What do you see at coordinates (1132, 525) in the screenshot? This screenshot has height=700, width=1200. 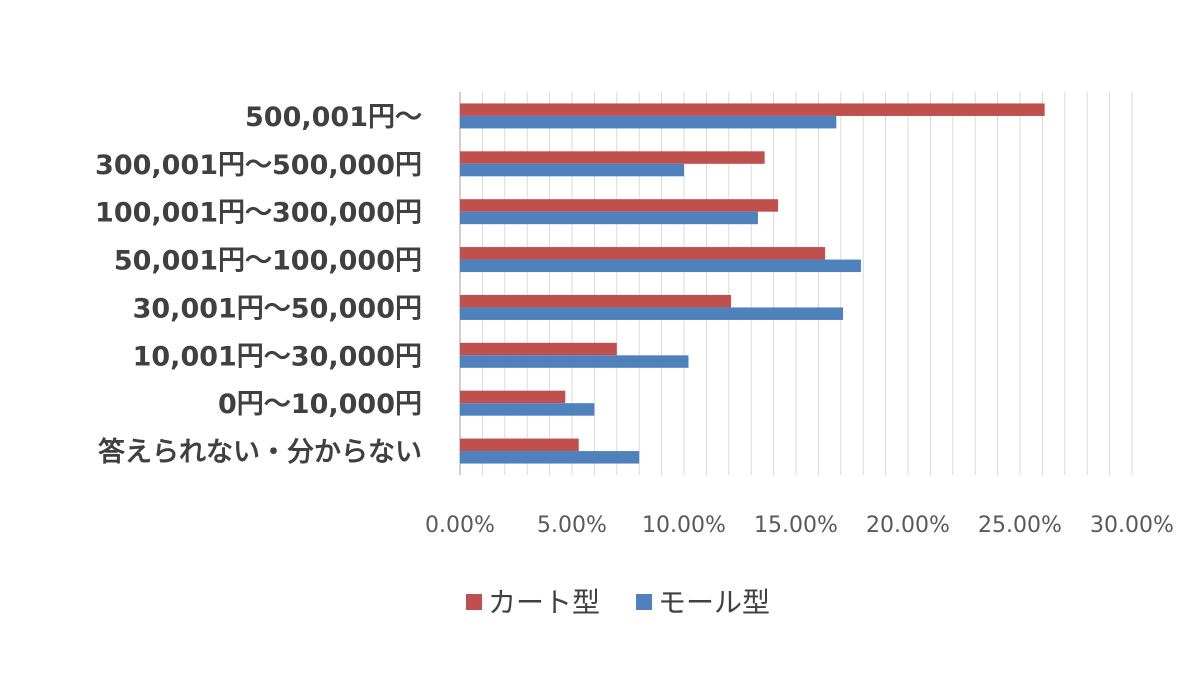 I see `x-tick-label: 30.00%` at bounding box center [1132, 525].